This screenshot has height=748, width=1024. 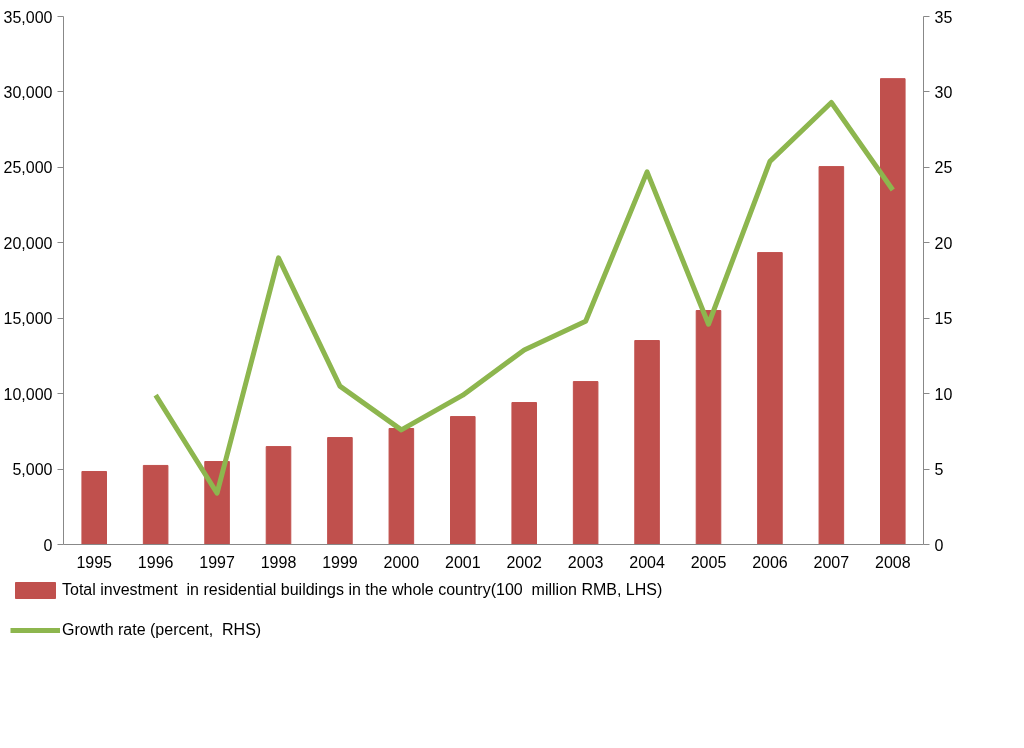 I want to click on y-tick-label: 20,000, so click(x=28, y=243).